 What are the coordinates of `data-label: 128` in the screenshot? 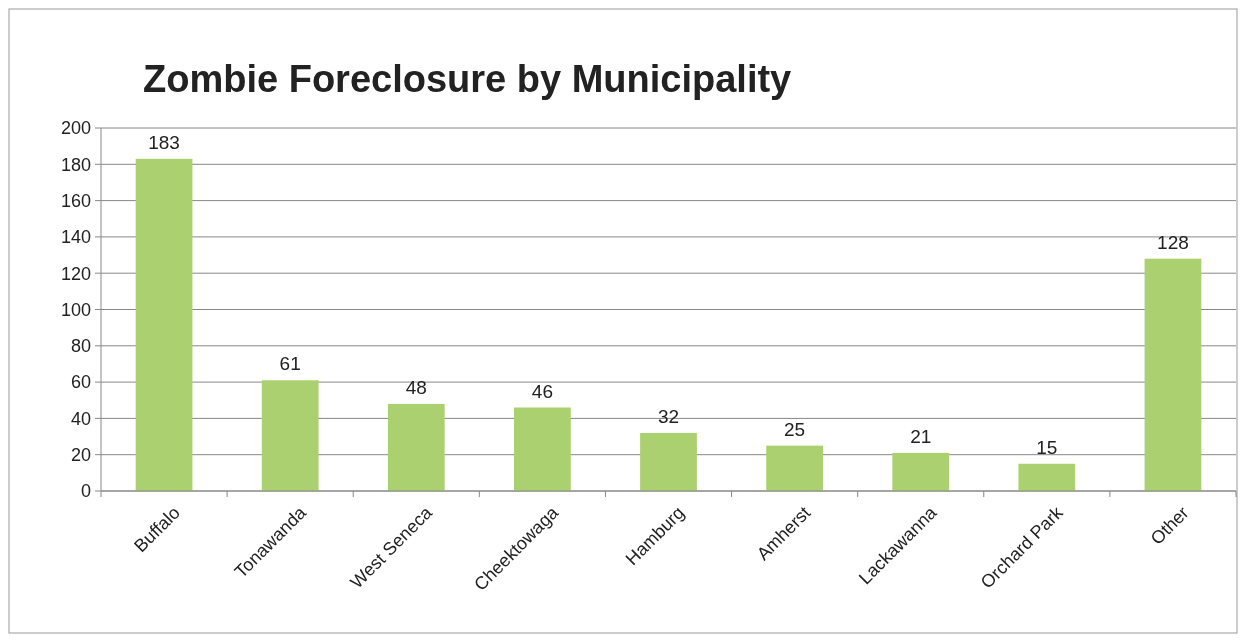 It's located at (1173, 242).